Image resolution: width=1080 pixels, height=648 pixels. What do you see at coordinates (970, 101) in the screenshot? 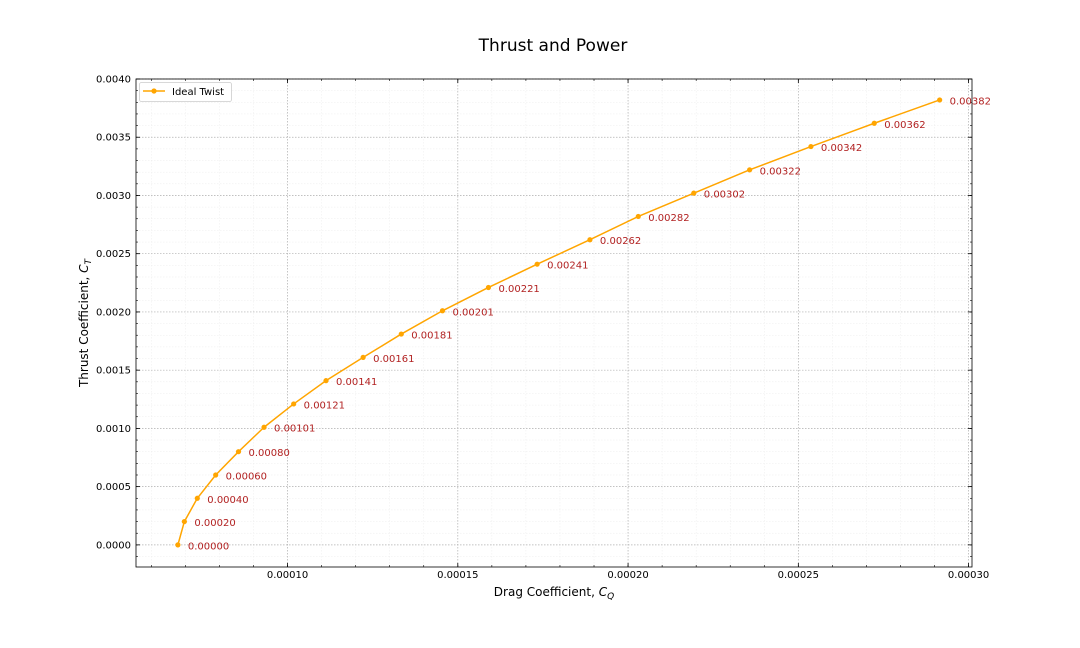
I see `data-label: 0.00382` at bounding box center [970, 101].